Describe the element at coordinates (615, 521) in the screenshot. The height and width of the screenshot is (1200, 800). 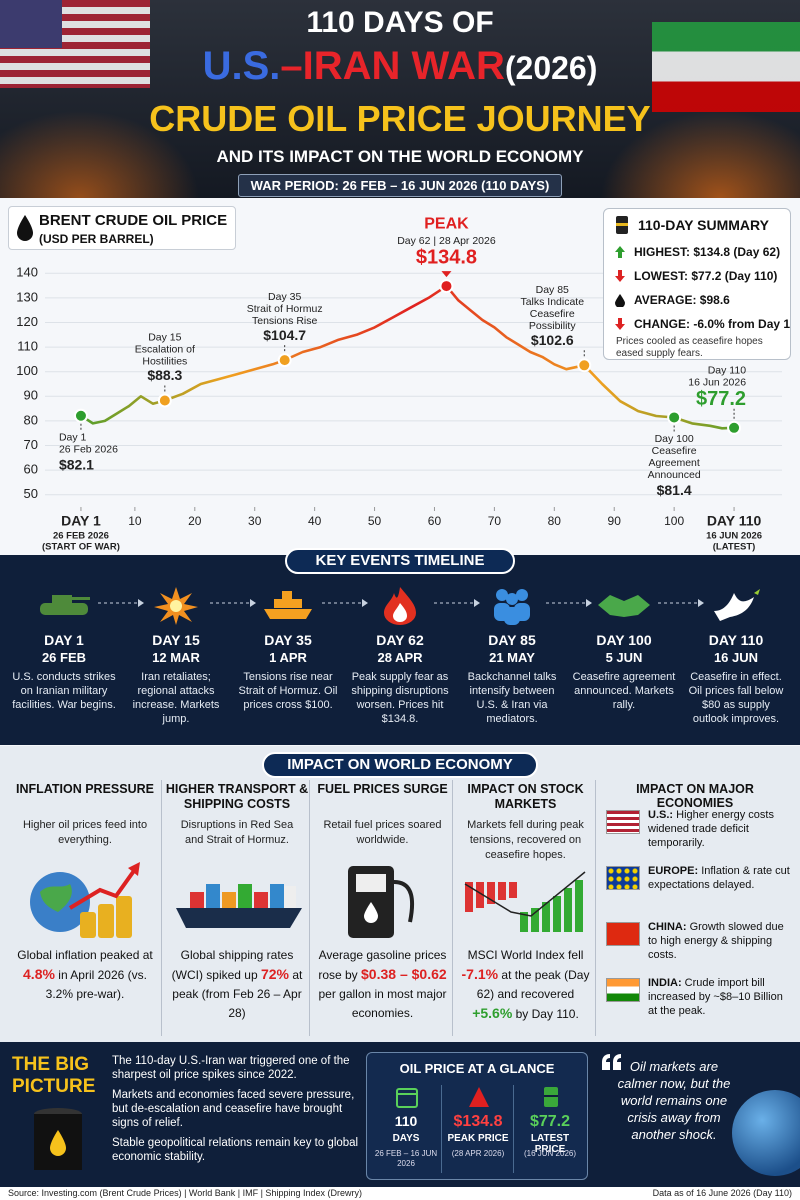
I see `x-tick-label: 90` at that location.